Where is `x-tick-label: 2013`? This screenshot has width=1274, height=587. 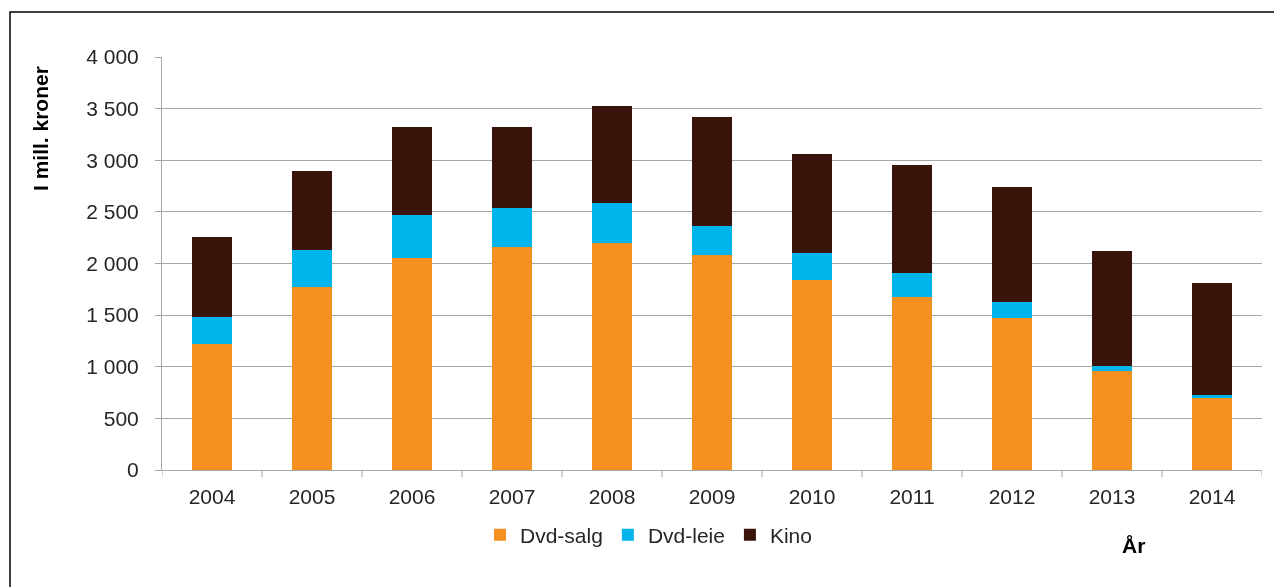 x-tick-label: 2013 is located at coordinates (1112, 497).